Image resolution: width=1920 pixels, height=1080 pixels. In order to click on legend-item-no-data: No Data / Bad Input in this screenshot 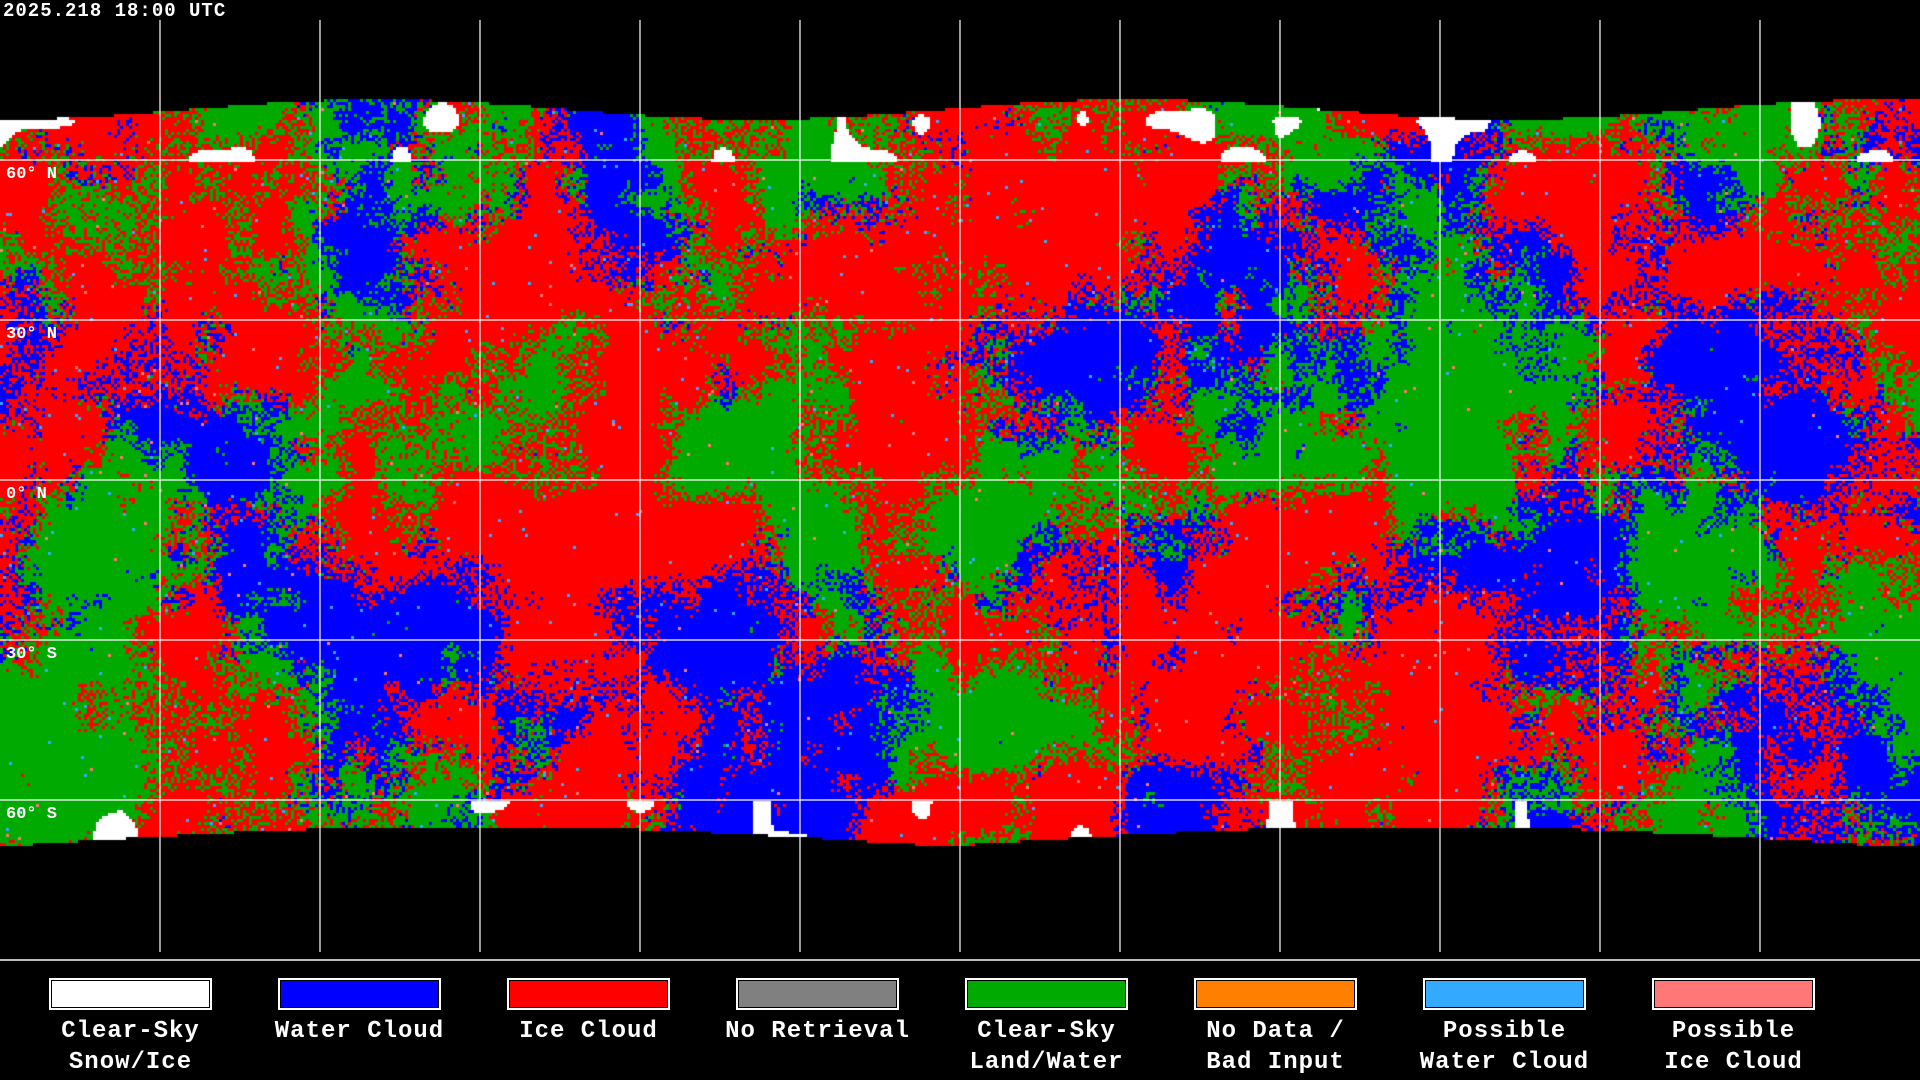, I will do `click(1275, 1028)`.